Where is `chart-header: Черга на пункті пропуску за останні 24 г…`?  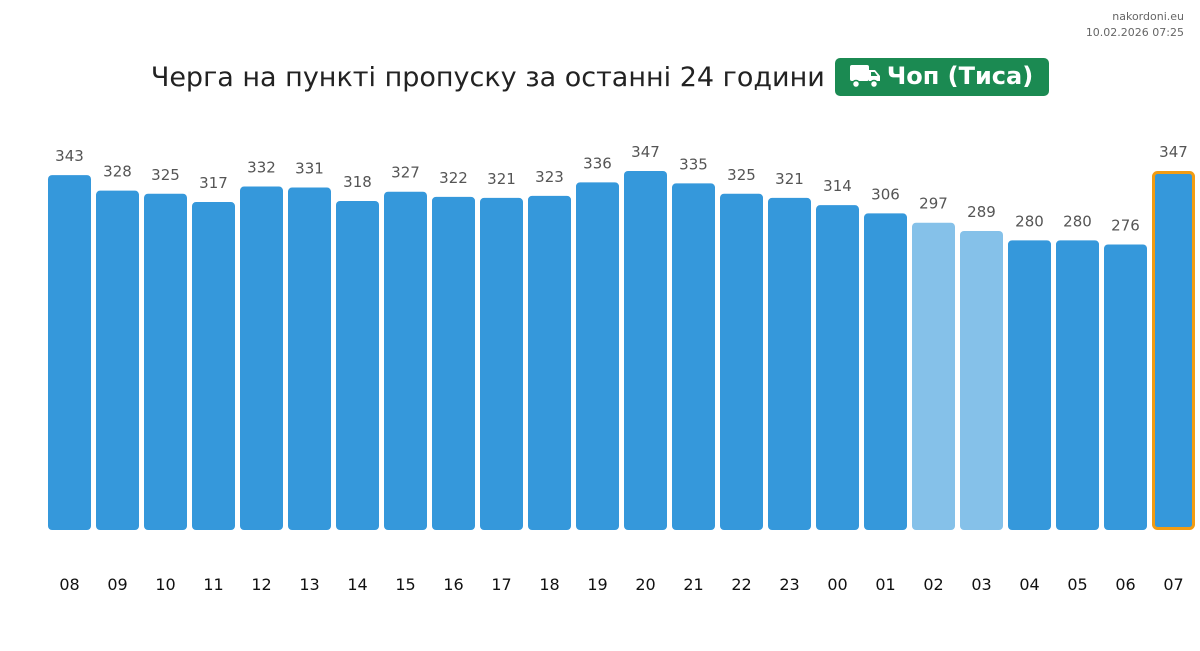
chart-header: Черга на пункті пропуску за останні 24 г… is located at coordinates (600, 77).